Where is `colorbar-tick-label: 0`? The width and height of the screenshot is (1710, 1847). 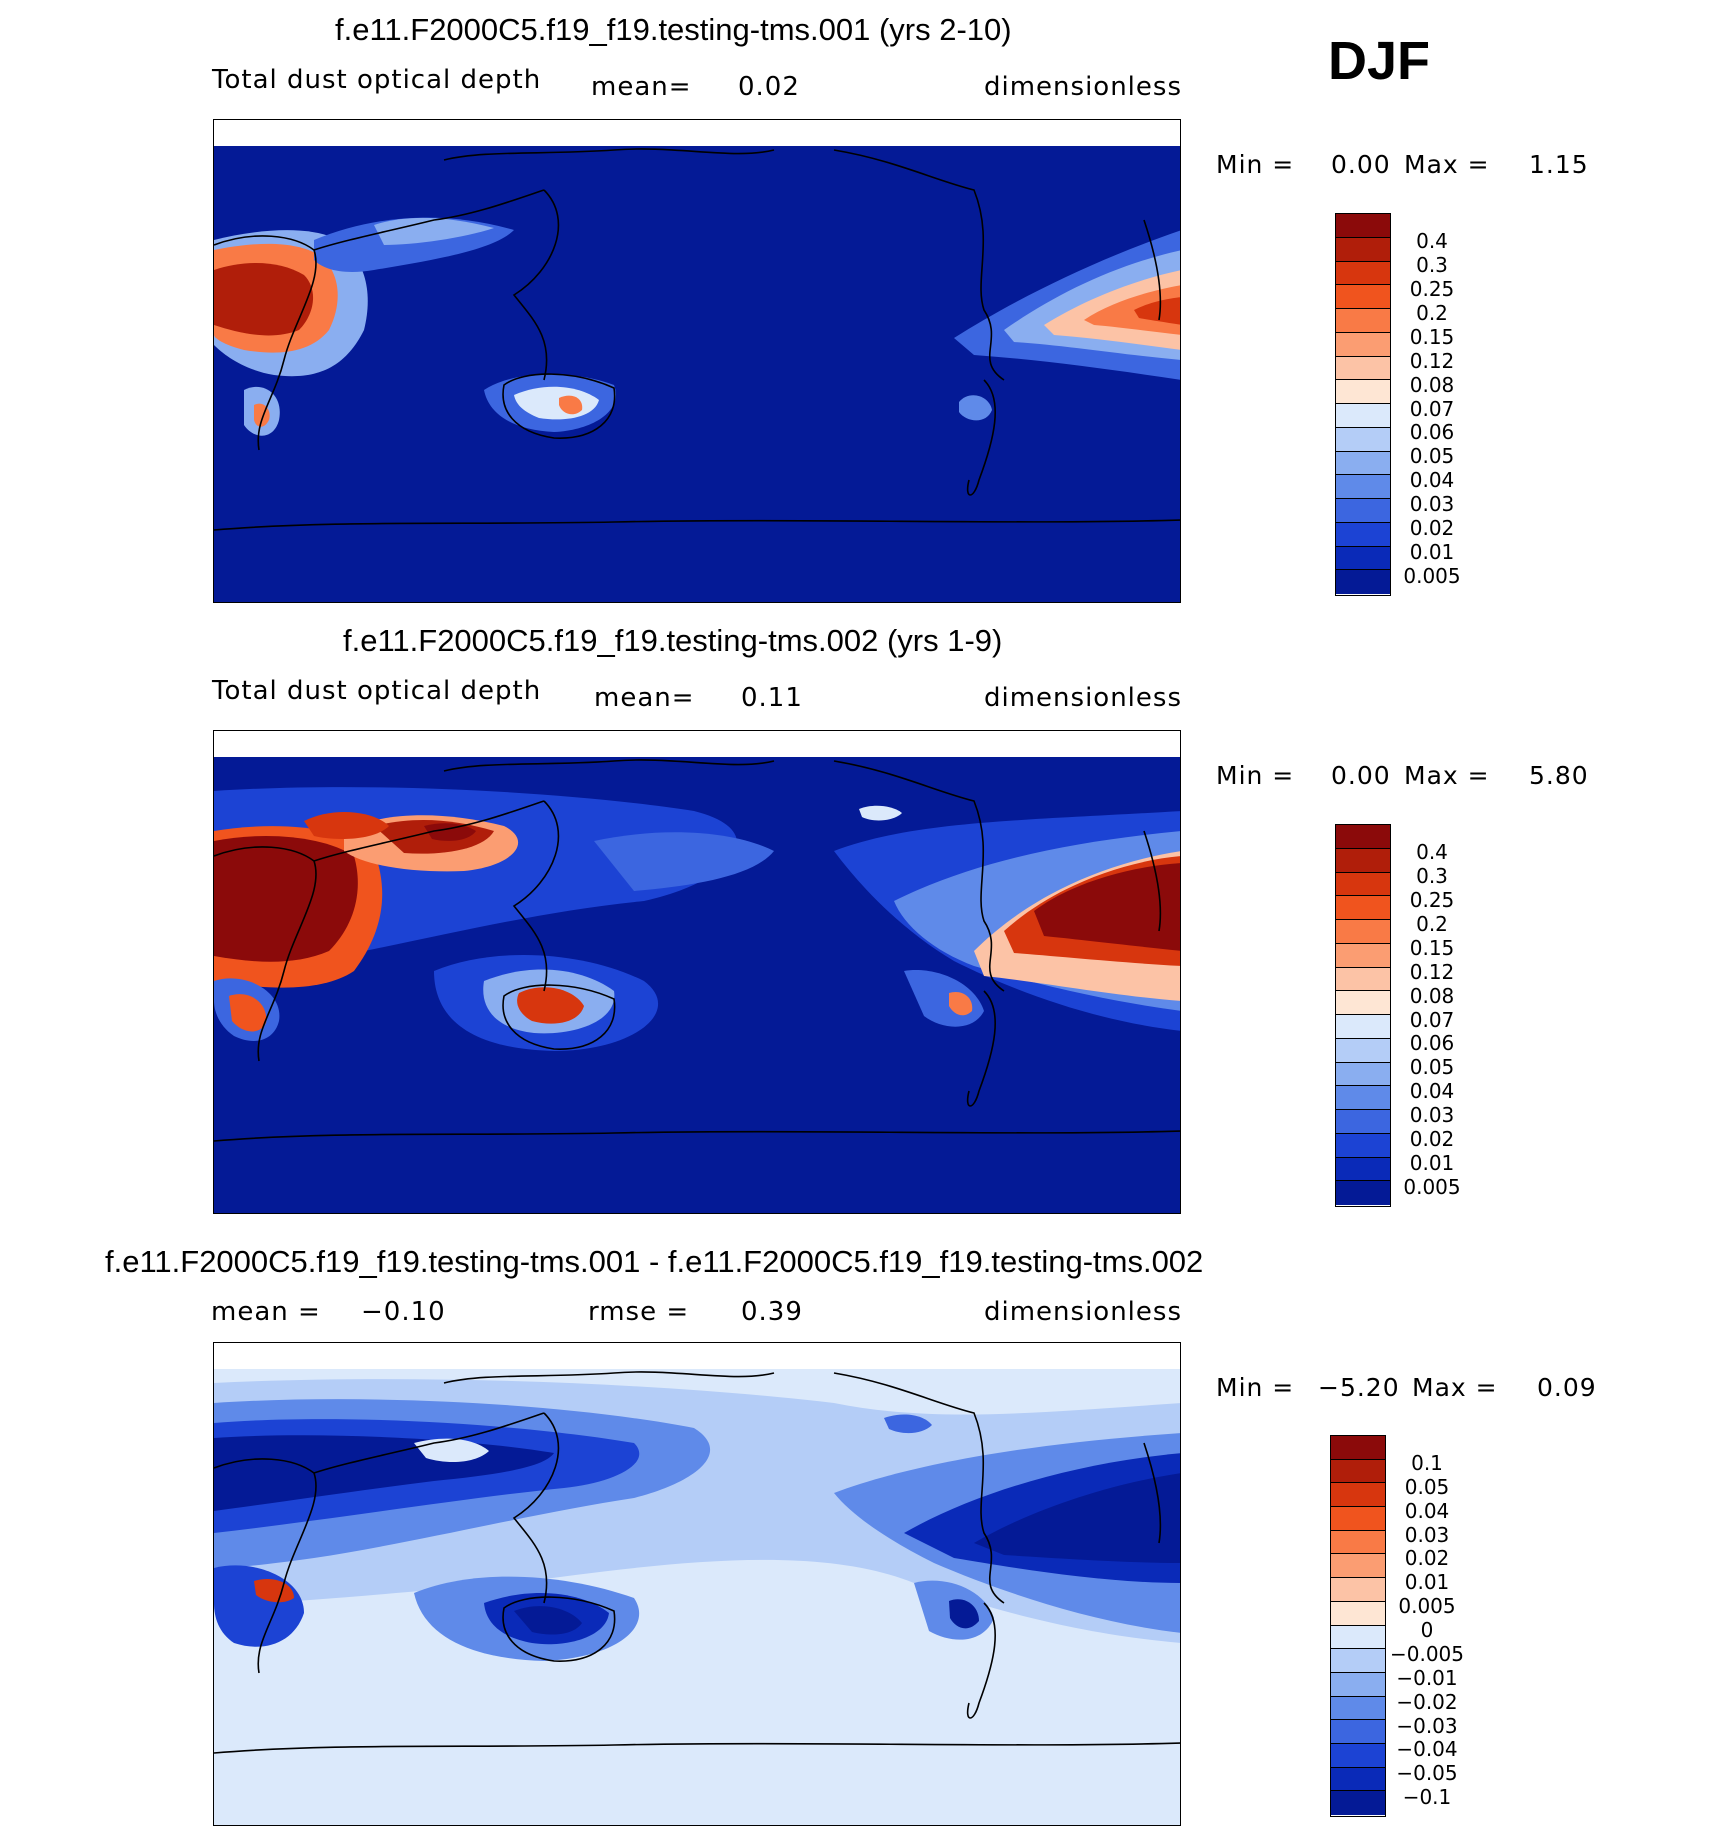
colorbar-tick-label: 0 is located at coordinates (1427, 1630).